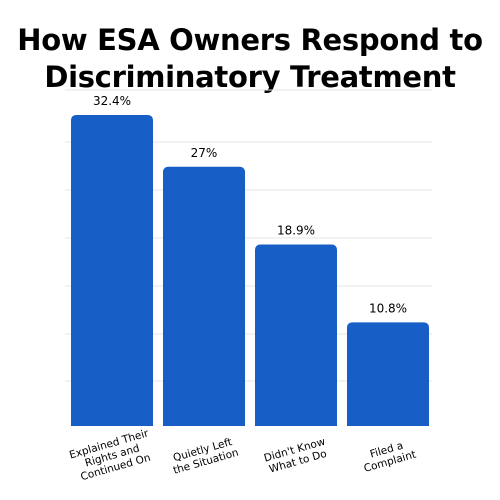  Describe the element at coordinates (388, 308) in the screenshot. I see `data-label-3: 10.8%` at that location.